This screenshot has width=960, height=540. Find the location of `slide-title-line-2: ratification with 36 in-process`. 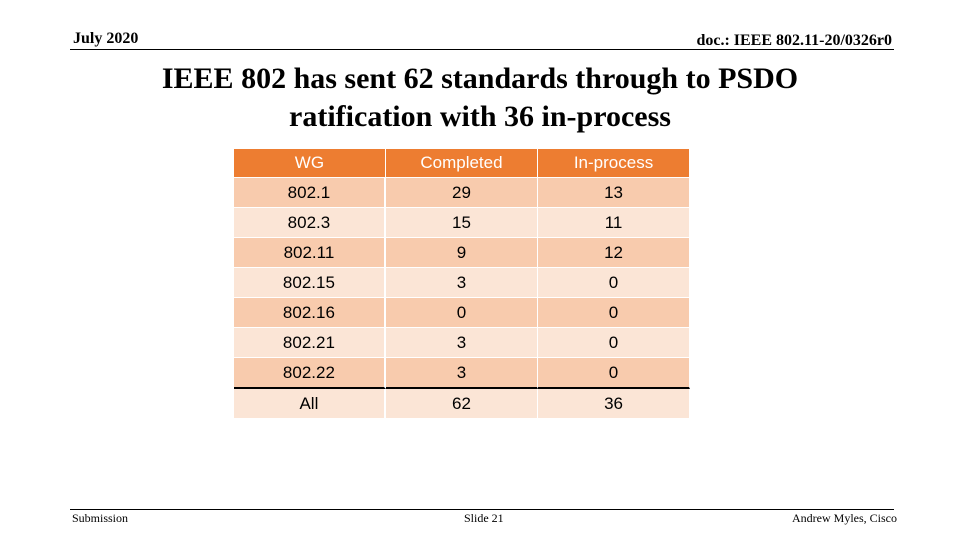

slide-title-line-2: ratification with 36 in-process is located at coordinates (480, 116).